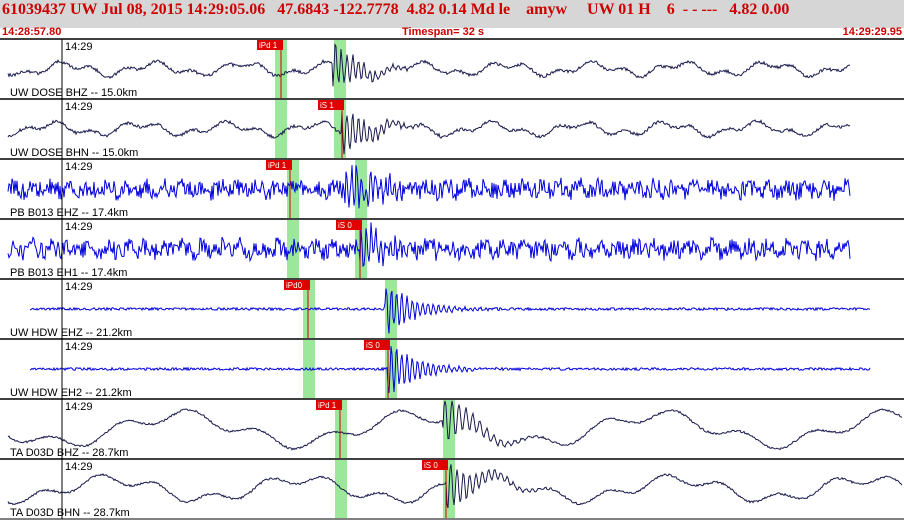 The height and width of the screenshot is (520, 904). Describe the element at coordinates (70, 513) in the screenshot. I see `station-label: TA D03D BHN -- 28.7km` at that location.